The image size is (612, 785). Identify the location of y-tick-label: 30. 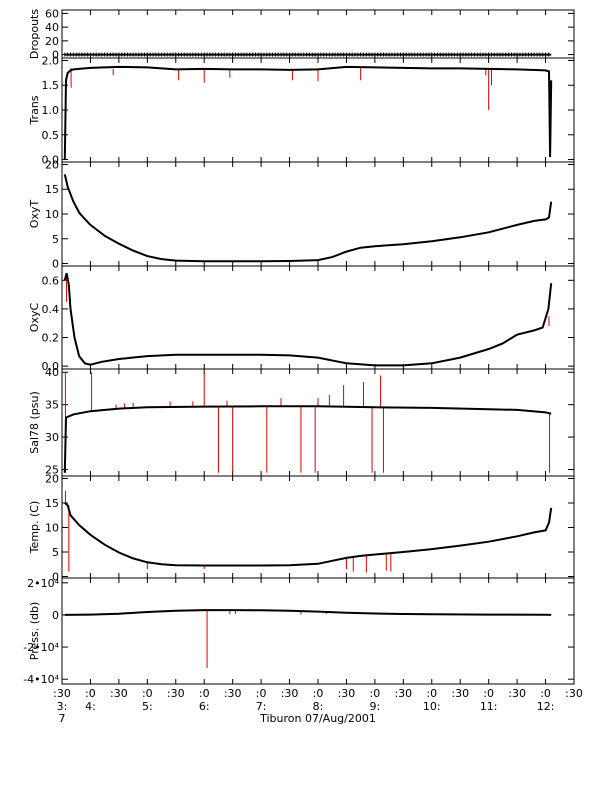
(52, 437).